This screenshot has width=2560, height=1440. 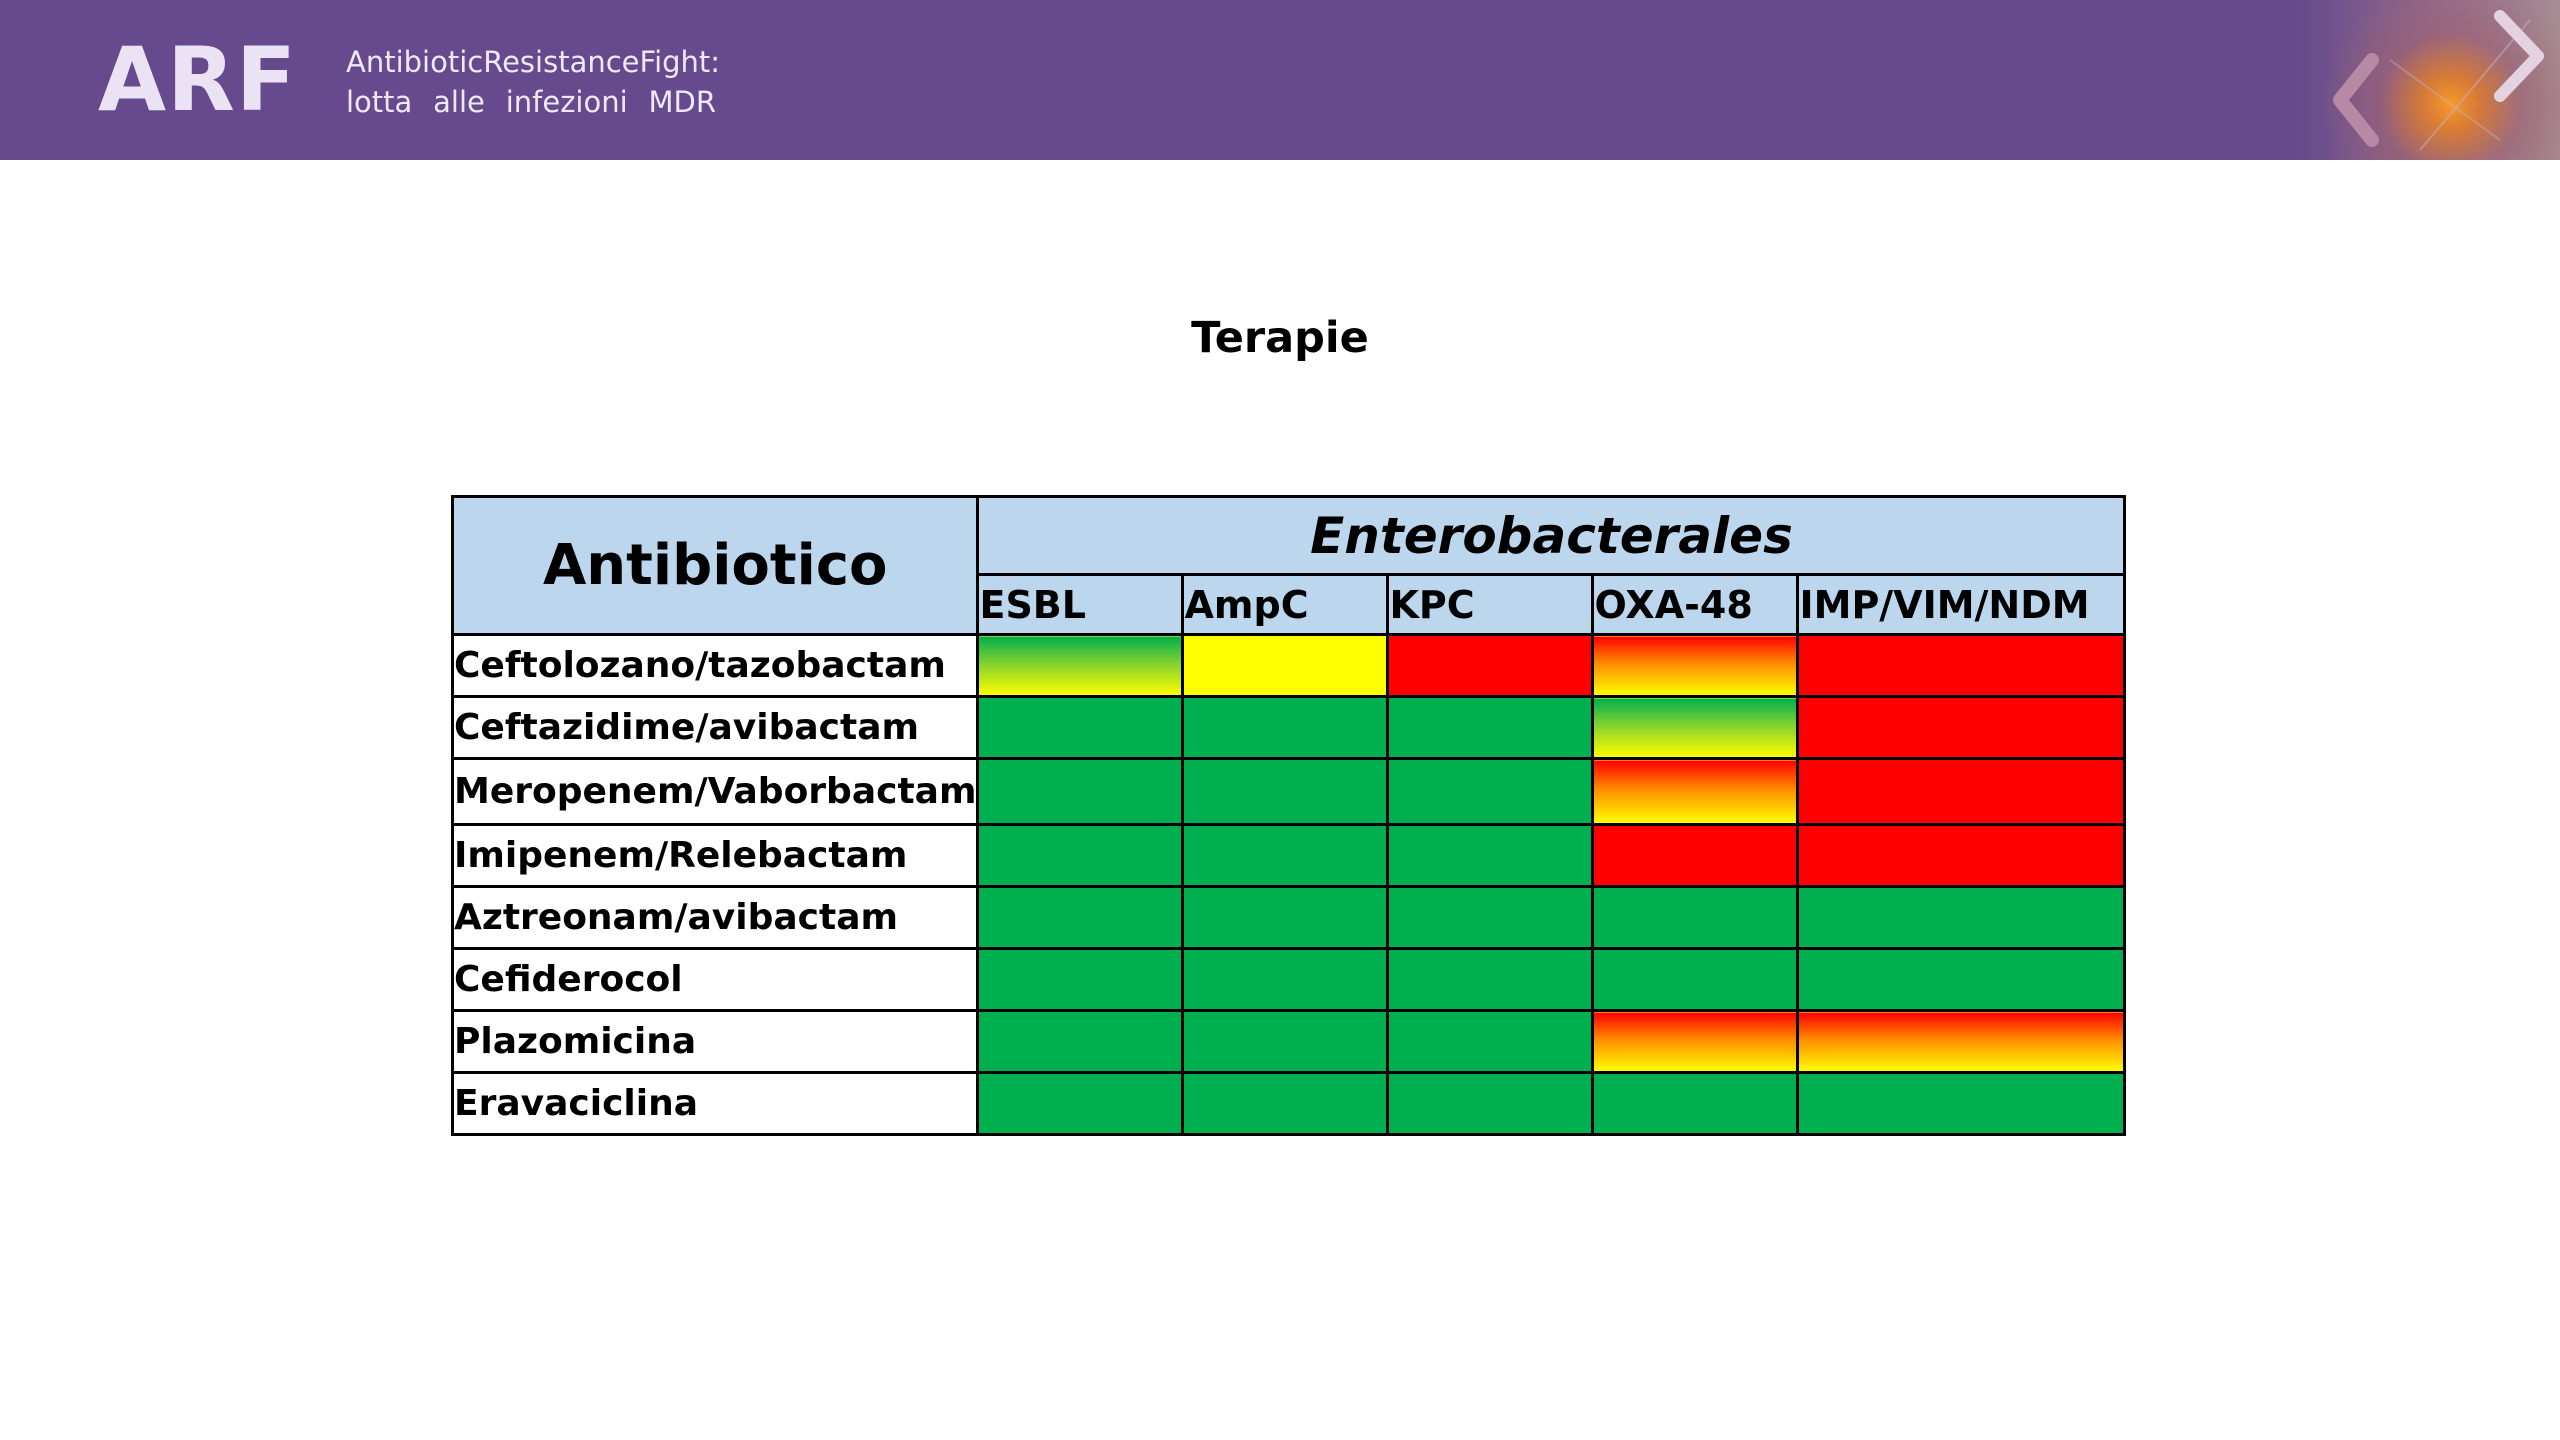 I want to click on tagline-line-2: lotta alle infezioni MDR, so click(x=531, y=102).